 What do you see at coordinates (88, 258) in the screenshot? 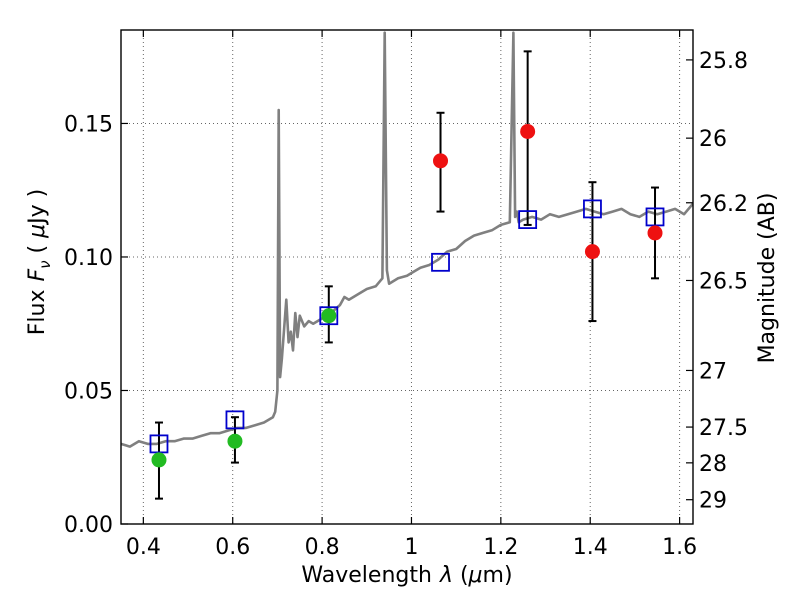
I see `y-tick-label: 0.10` at bounding box center [88, 258].